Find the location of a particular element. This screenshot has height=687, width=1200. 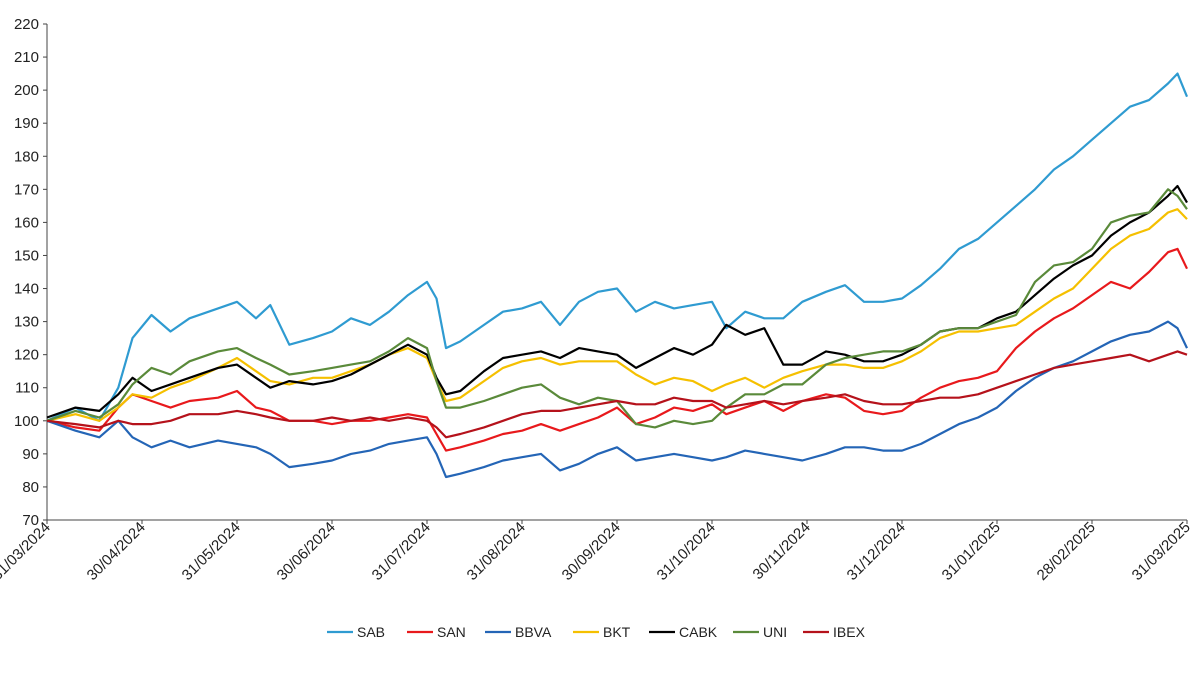

y-tick-label: 120 is located at coordinates (26, 355).